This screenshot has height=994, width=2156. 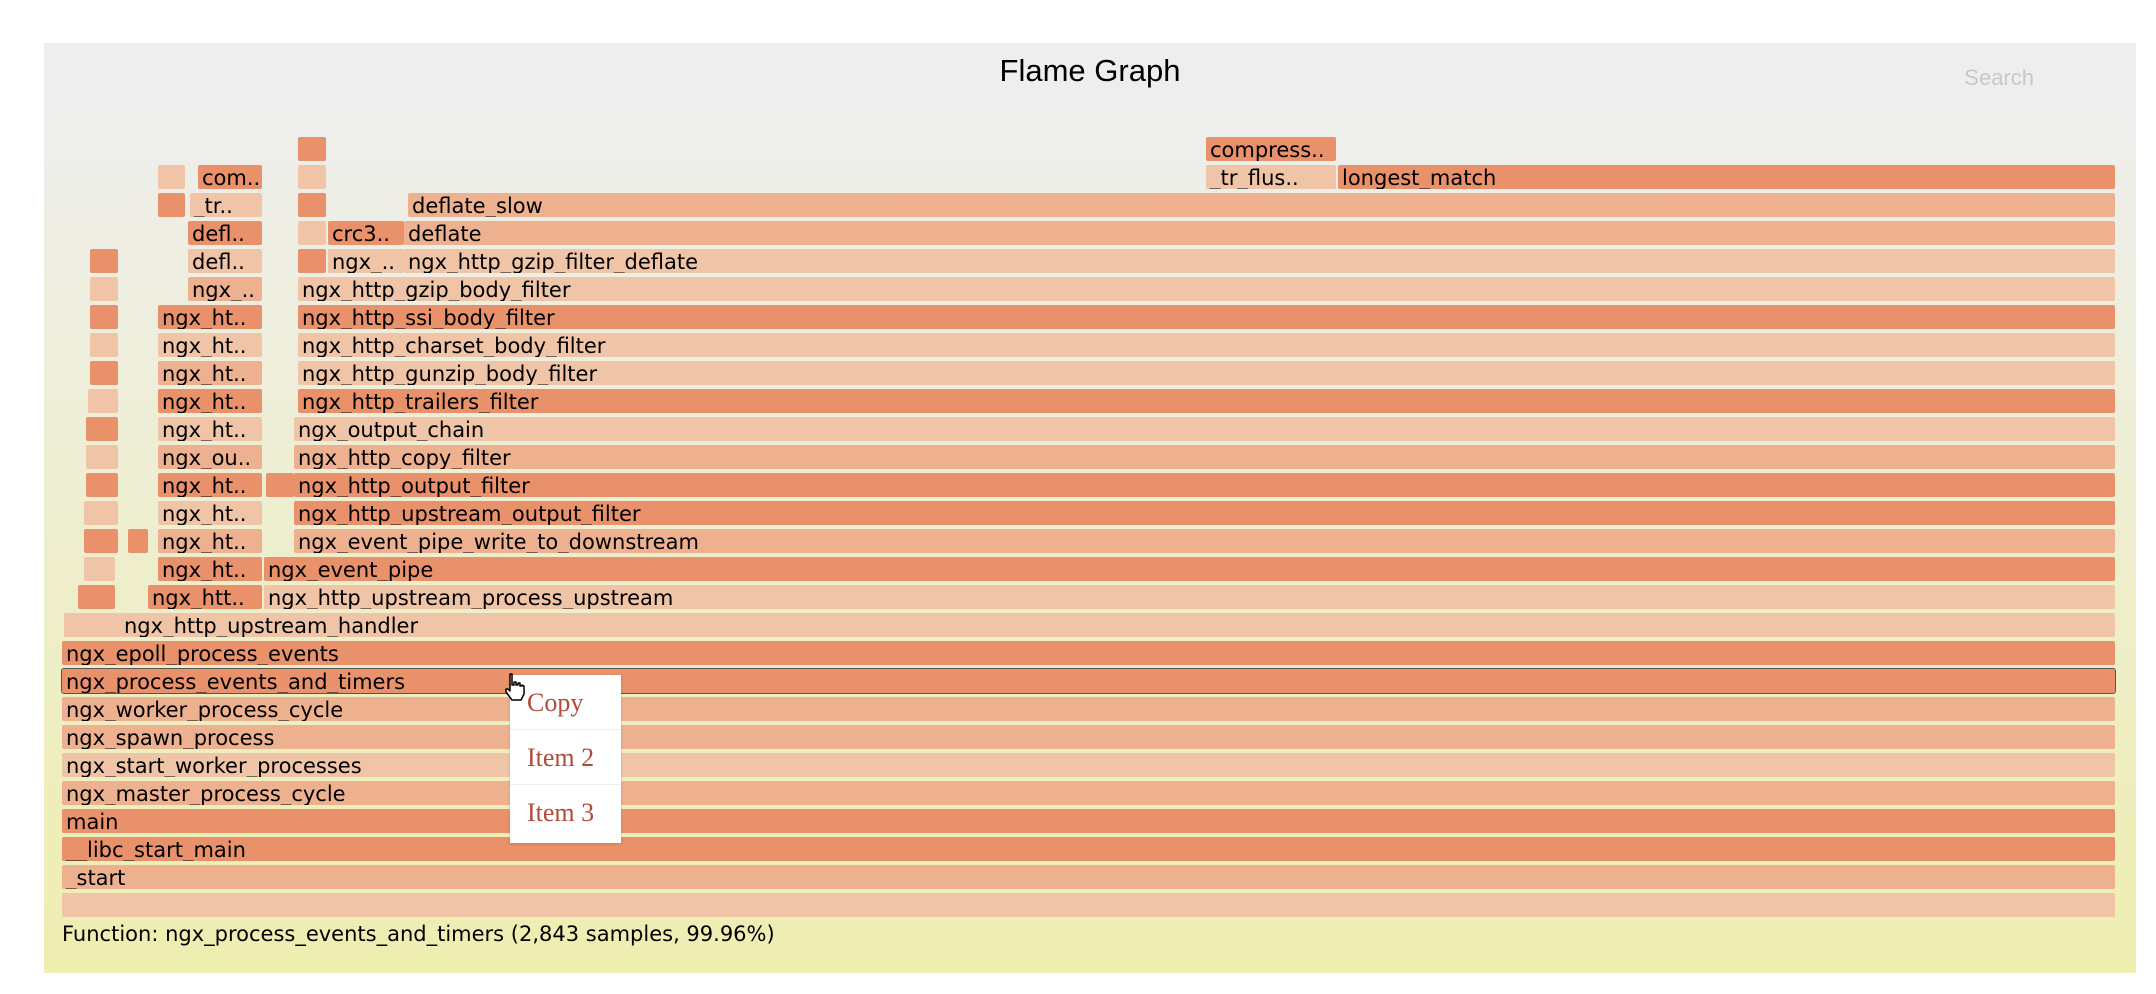 I want to click on frame-label: main, so click(x=92, y=821).